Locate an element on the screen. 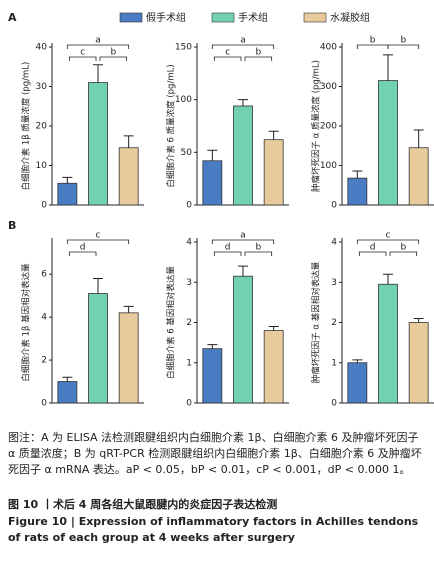 The height and width of the screenshot is (562, 434). y-tick-label: 6 is located at coordinates (44, 275).